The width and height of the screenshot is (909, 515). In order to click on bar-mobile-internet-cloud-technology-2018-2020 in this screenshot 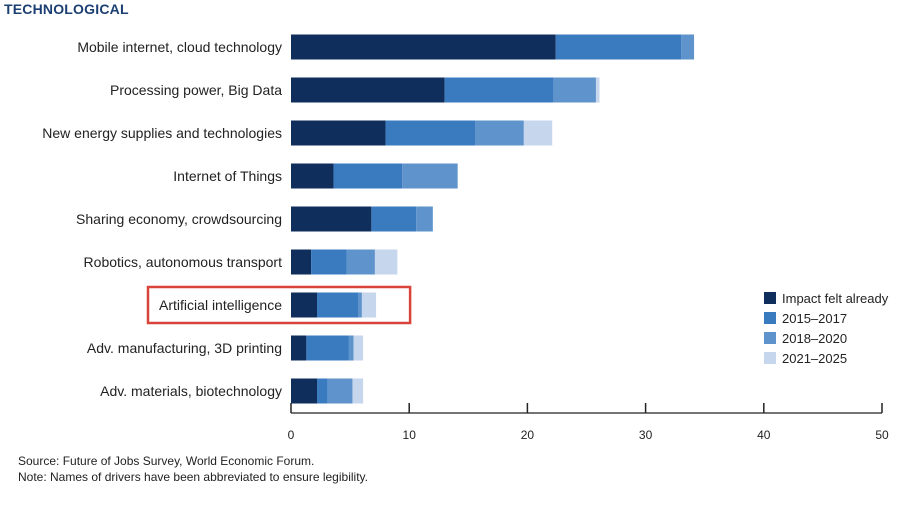, I will do `click(688, 47)`.